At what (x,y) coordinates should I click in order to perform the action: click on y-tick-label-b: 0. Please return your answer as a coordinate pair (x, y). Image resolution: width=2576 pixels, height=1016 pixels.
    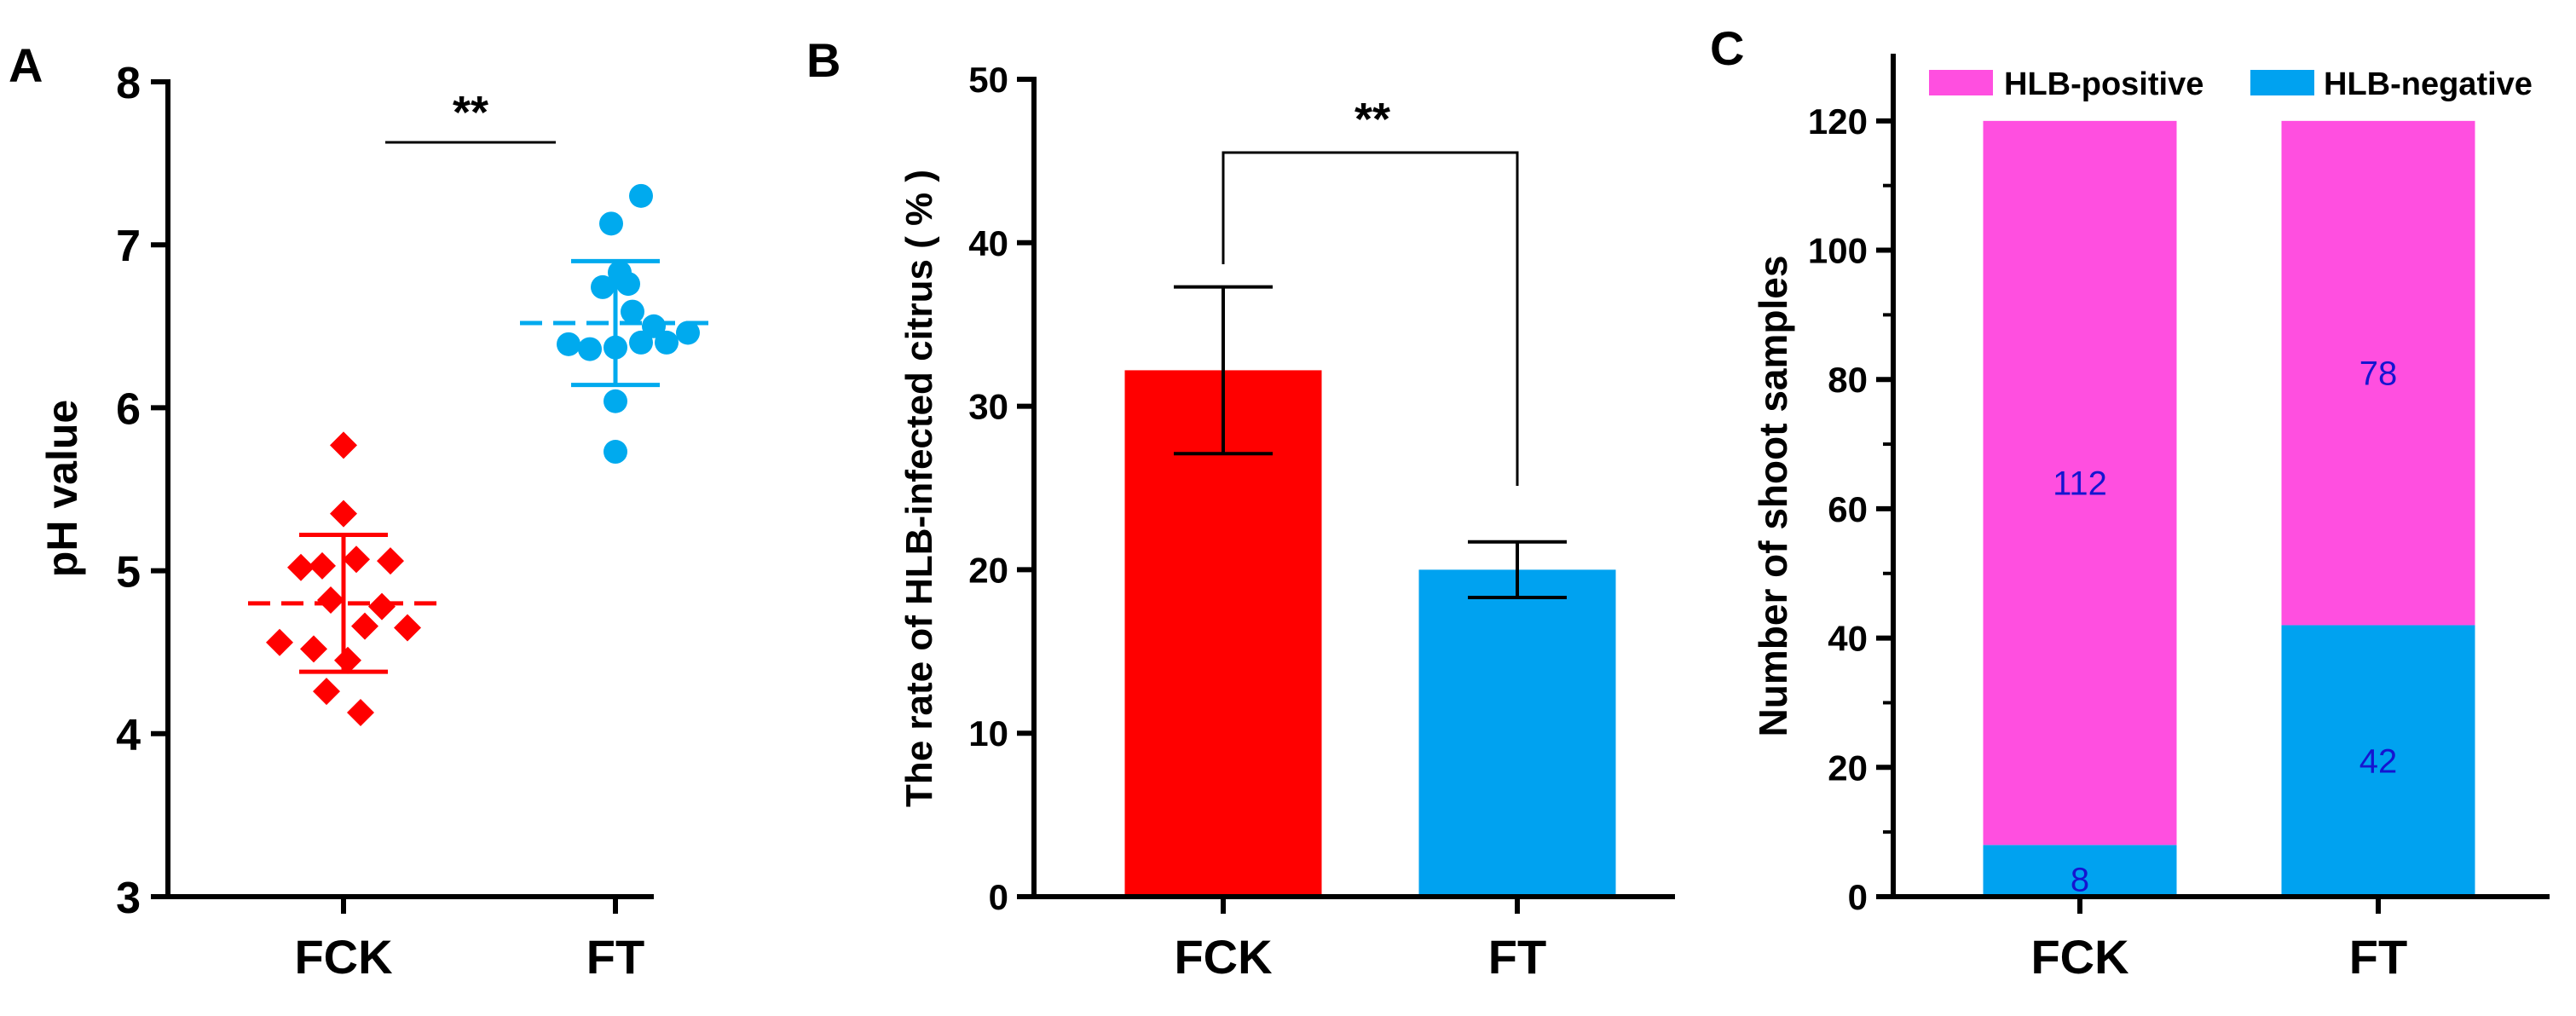
    Looking at the image, I should click on (998, 897).